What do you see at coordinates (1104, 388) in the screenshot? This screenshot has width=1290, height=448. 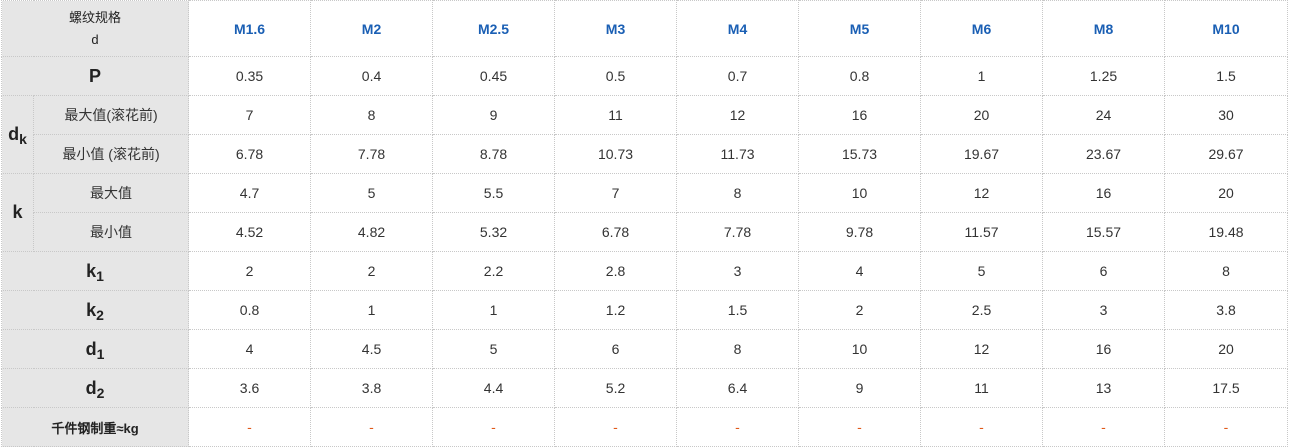 I see `value-cell: 13` at bounding box center [1104, 388].